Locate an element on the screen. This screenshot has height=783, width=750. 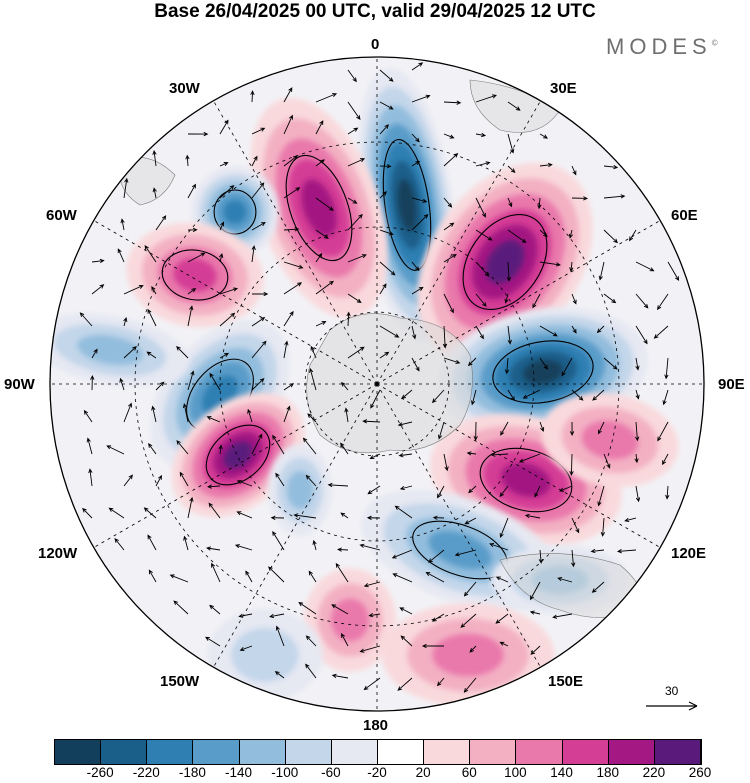
colorbar-tick-label: 100 is located at coordinates (515, 772).